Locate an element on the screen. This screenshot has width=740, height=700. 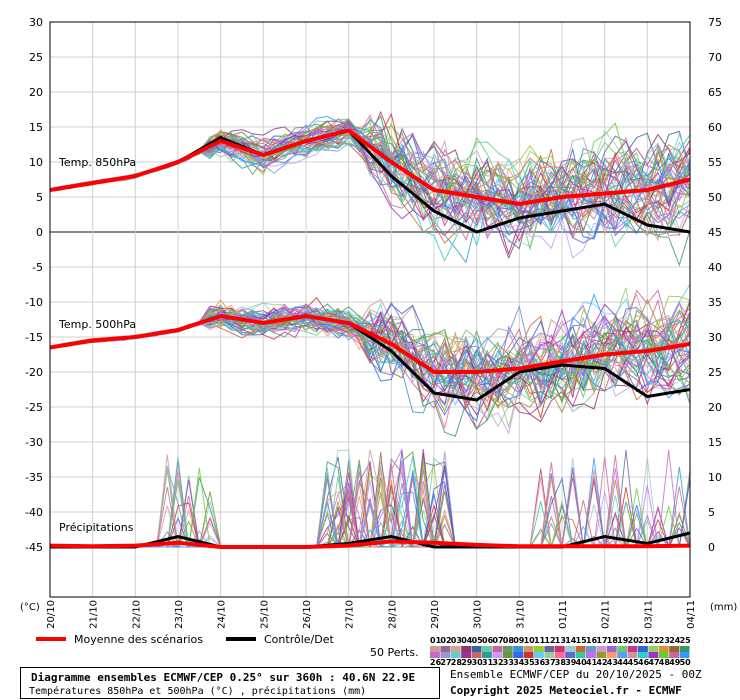
panel-label-850: Temp. 850hPa is located at coordinates (97, 162).